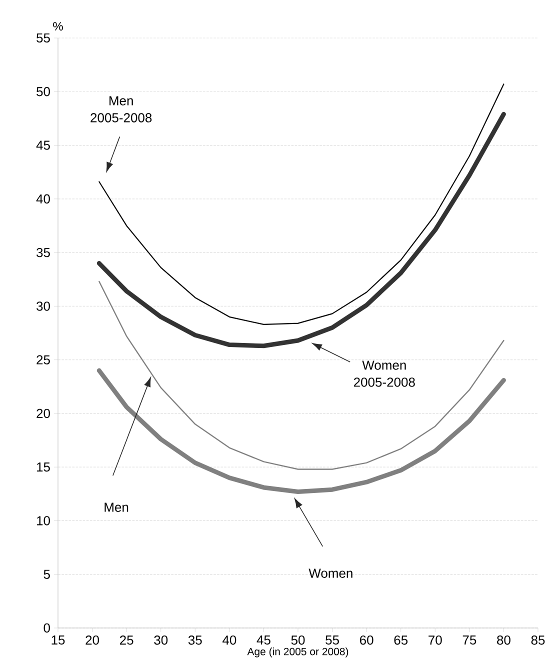 The height and width of the screenshot is (664, 549). I want to click on y-tick-label: 25, so click(43, 359).